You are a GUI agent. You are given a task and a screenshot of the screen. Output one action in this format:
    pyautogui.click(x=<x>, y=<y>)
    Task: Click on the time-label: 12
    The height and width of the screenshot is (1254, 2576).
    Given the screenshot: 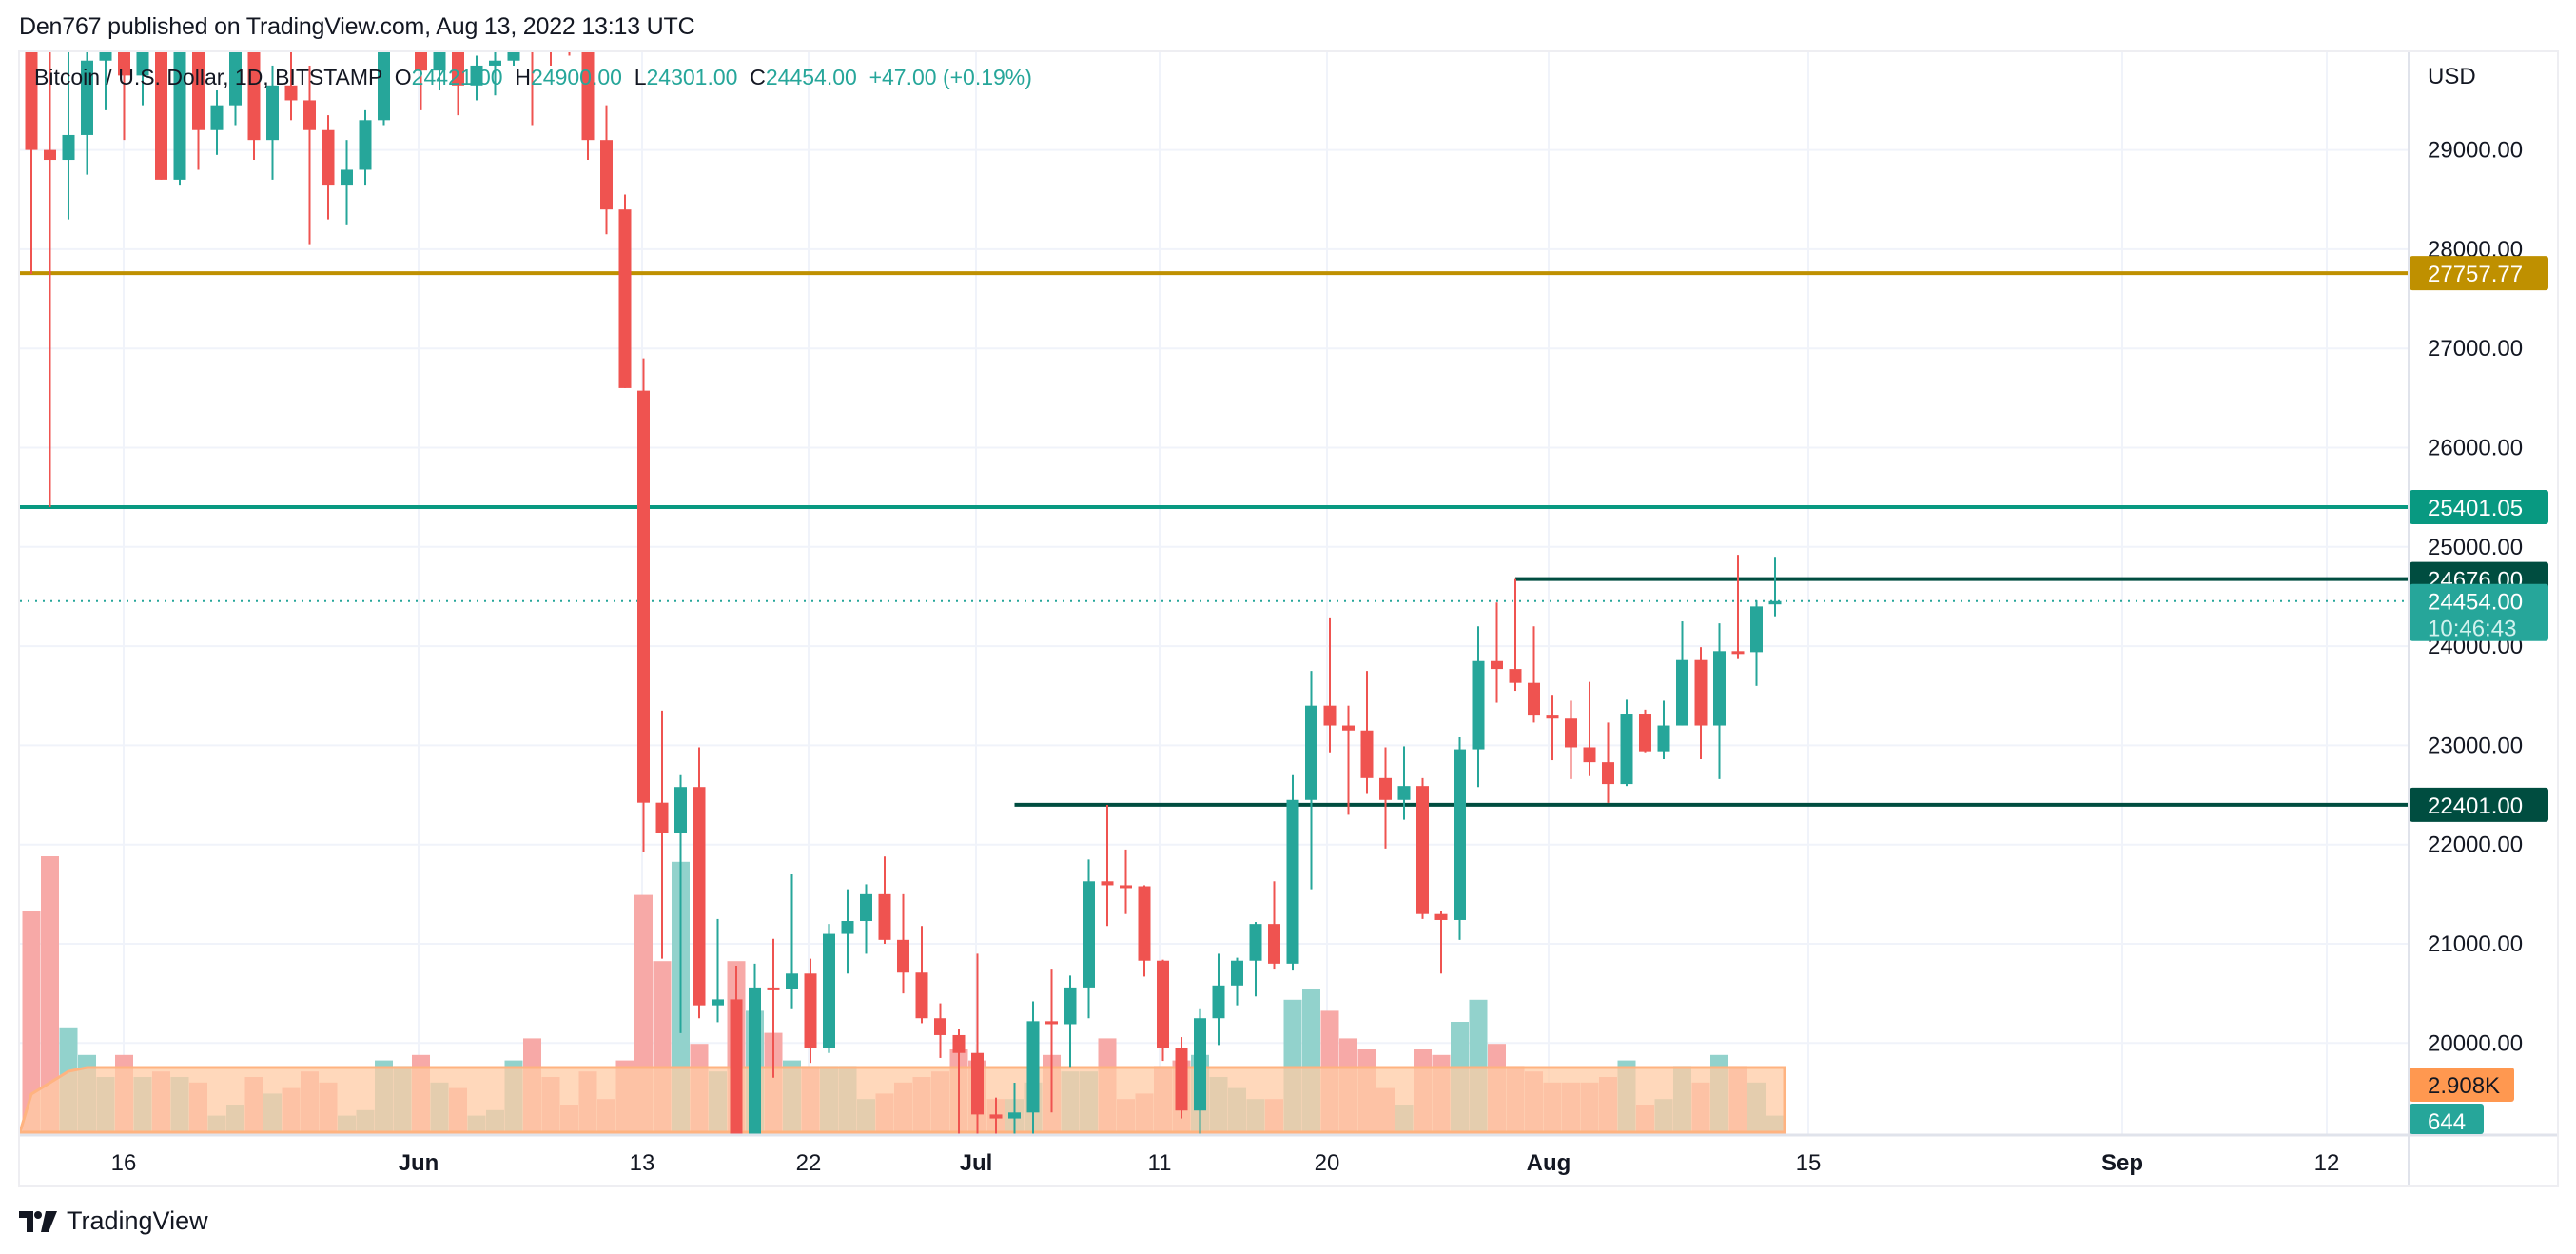 What is the action you would take?
    pyautogui.click(x=2327, y=1163)
    